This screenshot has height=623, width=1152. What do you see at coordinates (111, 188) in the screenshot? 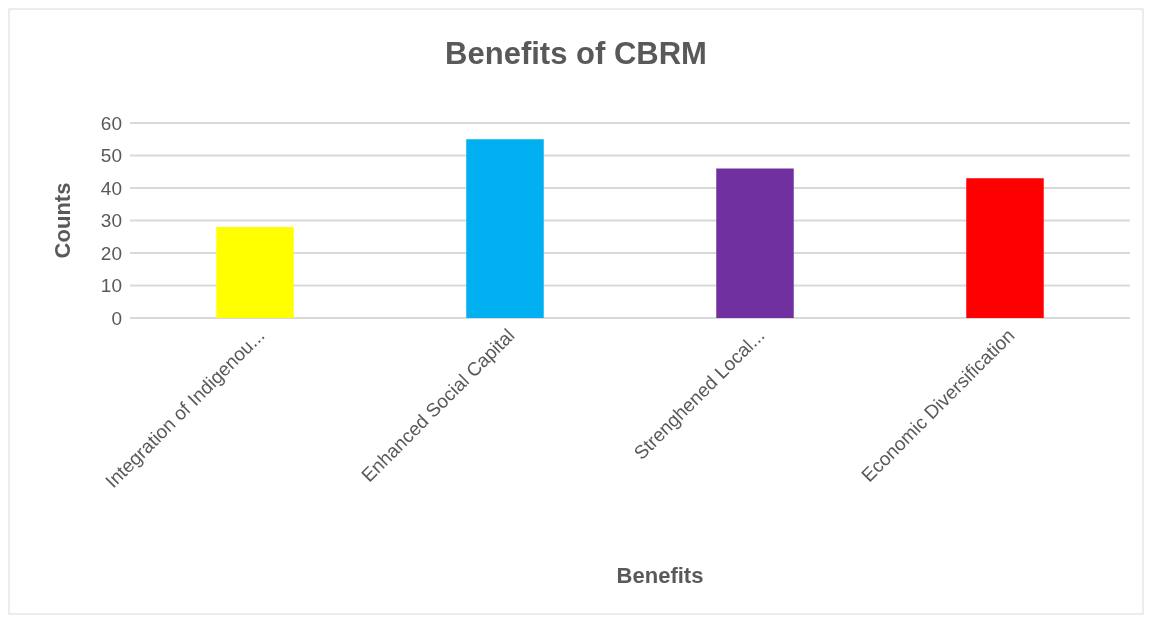
I see `y-tick-label: 40` at bounding box center [111, 188].